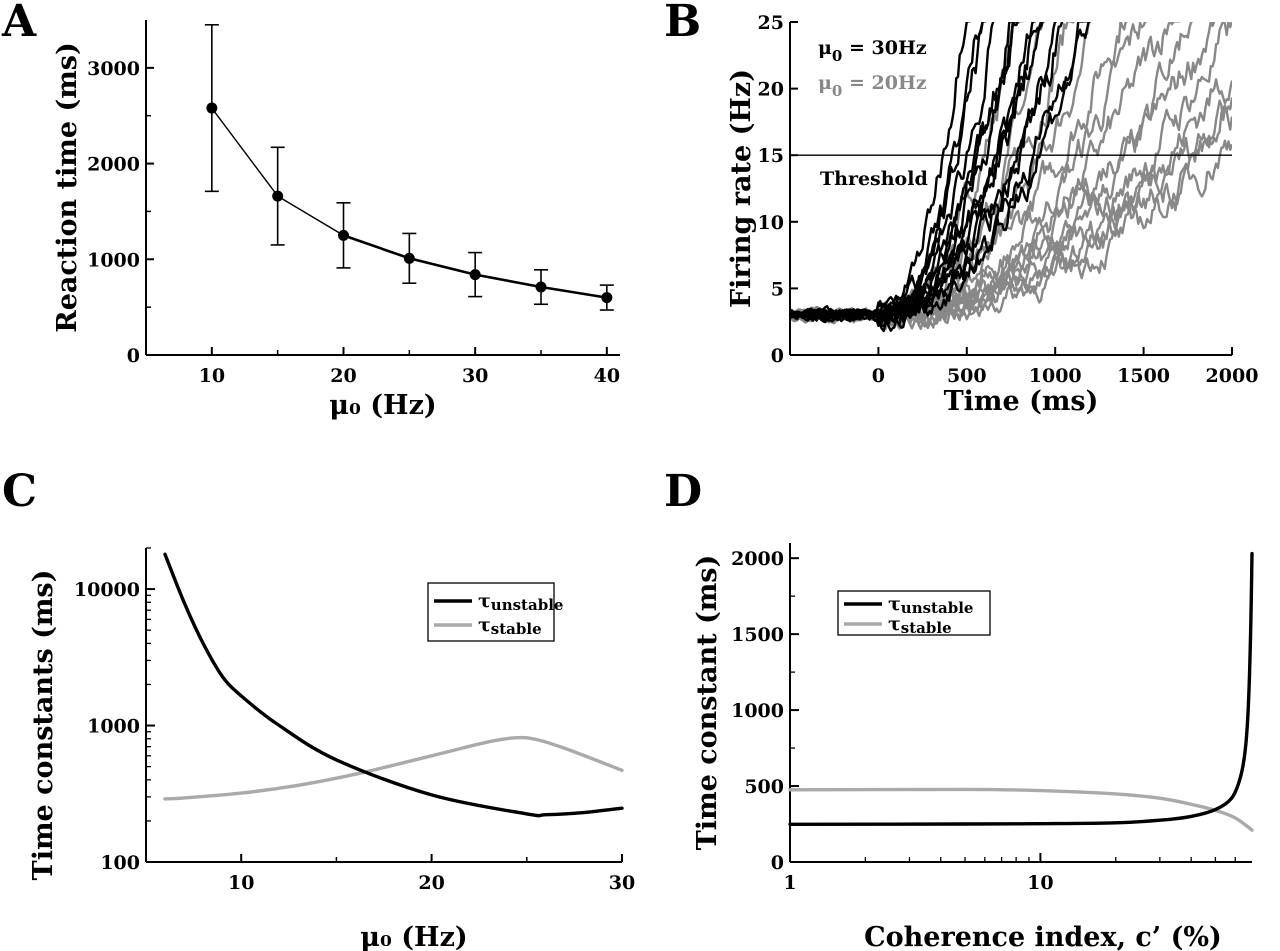 Image resolution: width=1280 pixels, height=951 pixels. I want to click on panel-letter-a: A, so click(19, 23).